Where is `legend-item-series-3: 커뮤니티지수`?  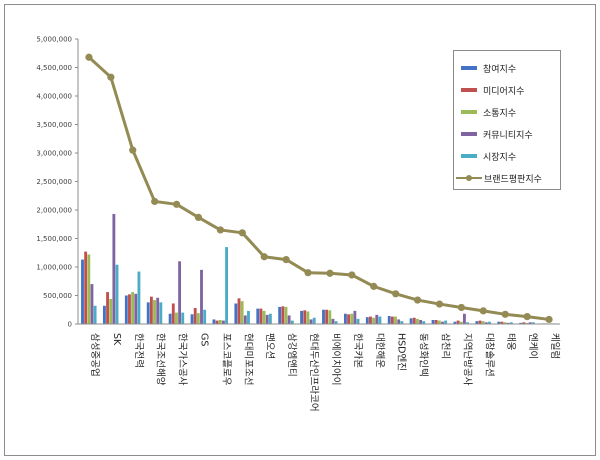 legend-item-series-3: 커뮤니티지수 is located at coordinates (507, 134).